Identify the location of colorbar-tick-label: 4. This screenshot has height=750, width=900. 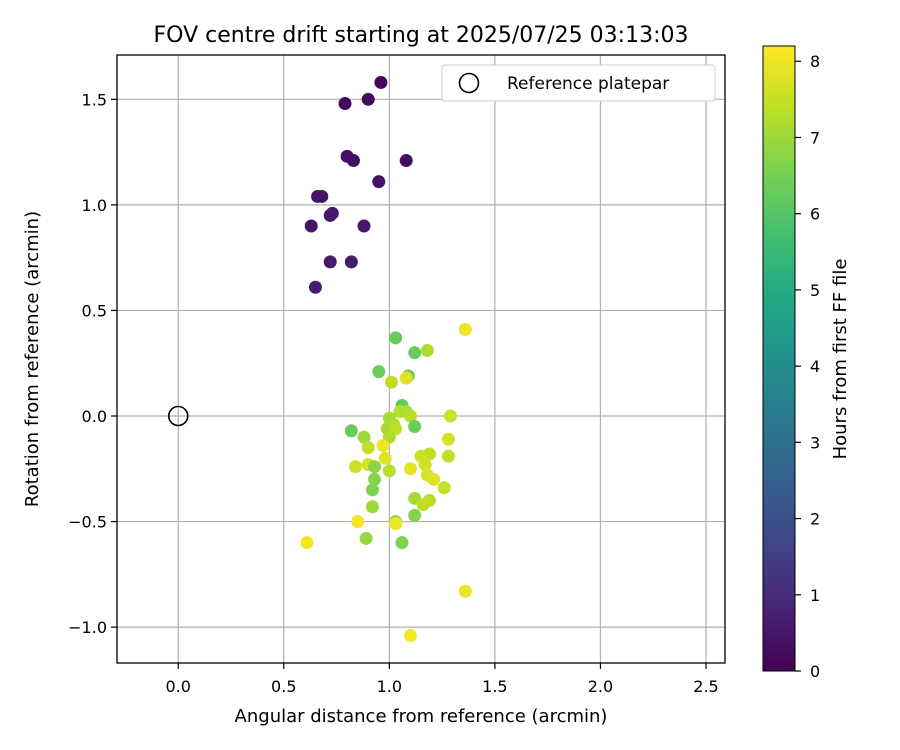
(815, 366).